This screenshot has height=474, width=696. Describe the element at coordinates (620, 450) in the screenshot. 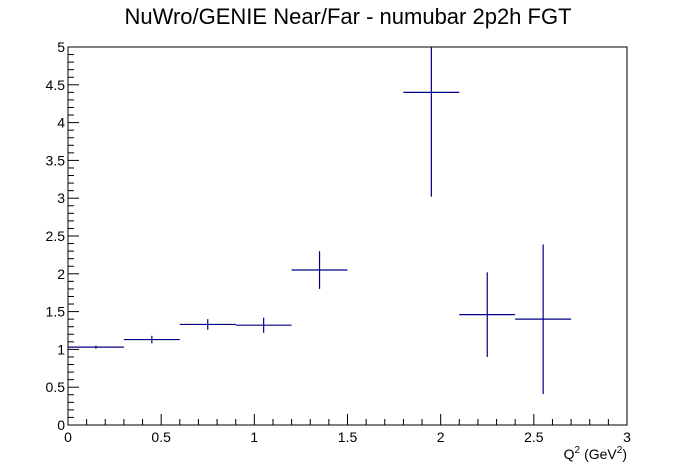

I see `x-axis-label-unit-sup: 2` at that location.